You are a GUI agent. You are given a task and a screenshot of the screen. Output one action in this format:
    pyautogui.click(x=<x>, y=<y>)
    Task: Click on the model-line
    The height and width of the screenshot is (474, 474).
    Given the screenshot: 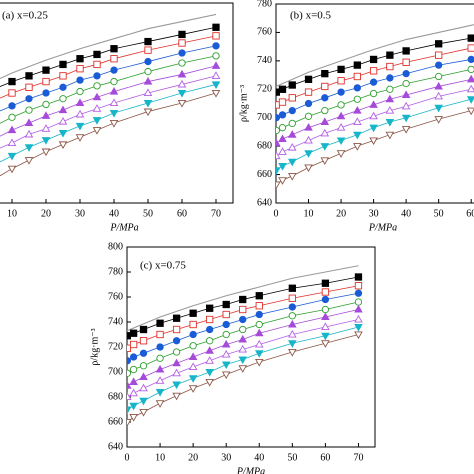 What is the action you would take?
    pyautogui.click(x=375, y=55)
    